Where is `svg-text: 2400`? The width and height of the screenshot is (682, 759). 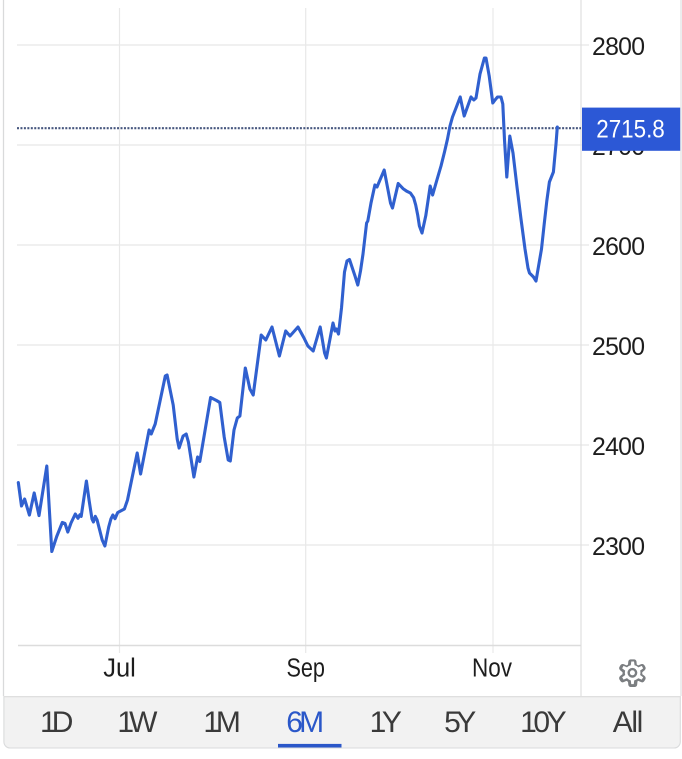 svg-text: 2400 is located at coordinates (618, 447).